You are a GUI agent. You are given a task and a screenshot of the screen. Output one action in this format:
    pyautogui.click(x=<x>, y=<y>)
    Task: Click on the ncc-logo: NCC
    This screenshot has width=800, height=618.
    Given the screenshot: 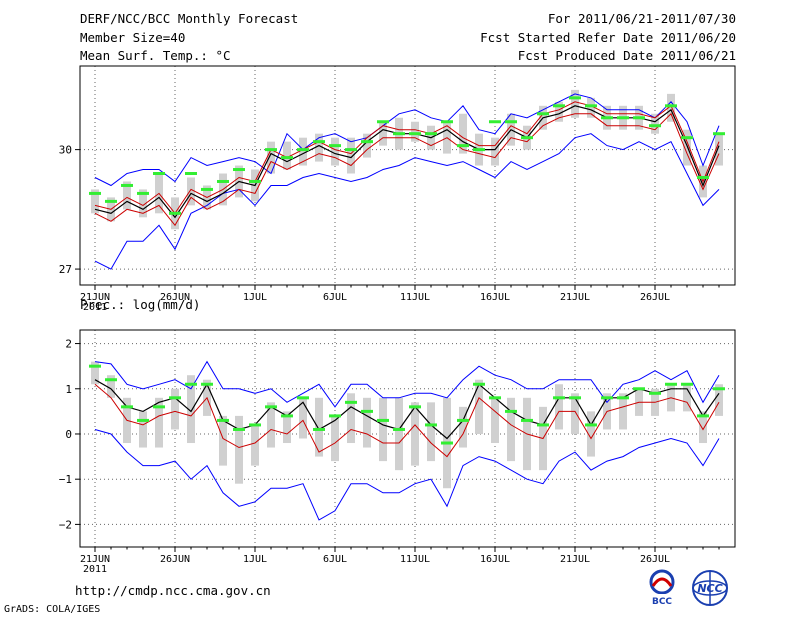 What is the action you would take?
    pyautogui.click(x=710, y=588)
    